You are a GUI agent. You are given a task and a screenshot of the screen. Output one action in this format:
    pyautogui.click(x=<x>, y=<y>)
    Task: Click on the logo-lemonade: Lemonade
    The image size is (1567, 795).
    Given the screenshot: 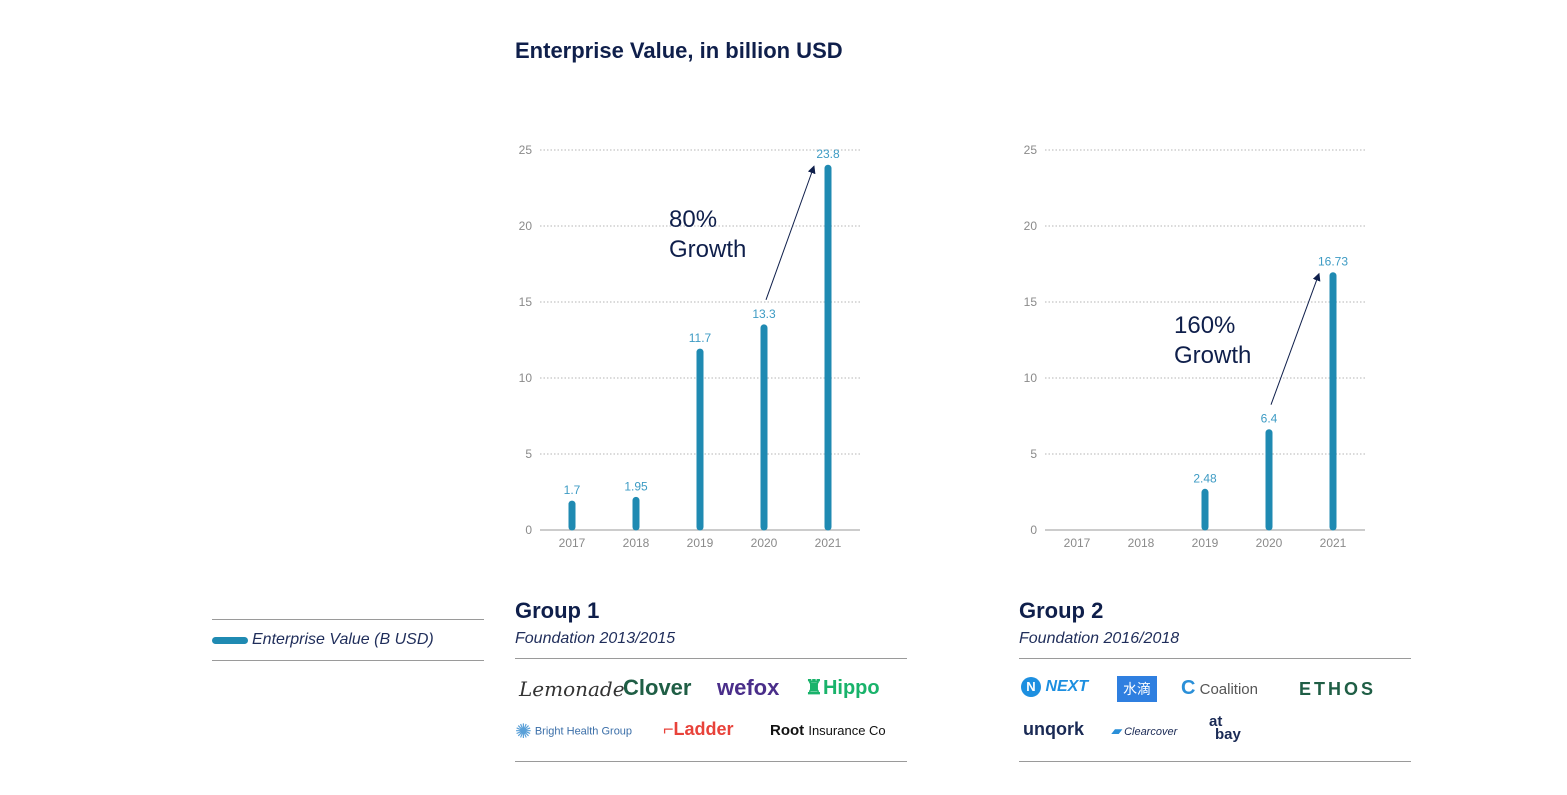 What is the action you would take?
    pyautogui.click(x=572, y=689)
    